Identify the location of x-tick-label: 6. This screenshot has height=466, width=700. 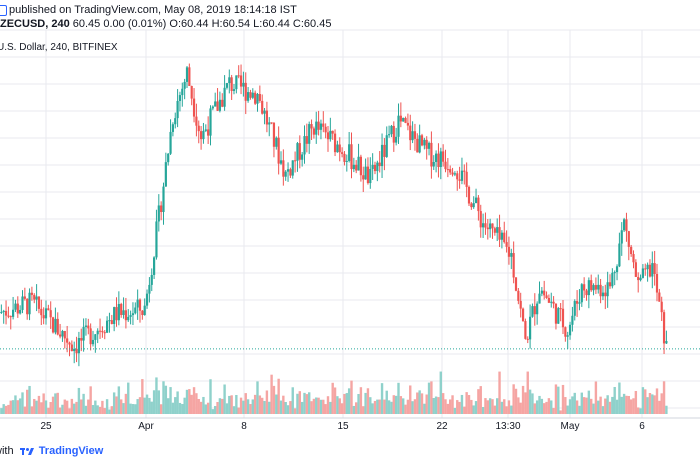
(642, 426).